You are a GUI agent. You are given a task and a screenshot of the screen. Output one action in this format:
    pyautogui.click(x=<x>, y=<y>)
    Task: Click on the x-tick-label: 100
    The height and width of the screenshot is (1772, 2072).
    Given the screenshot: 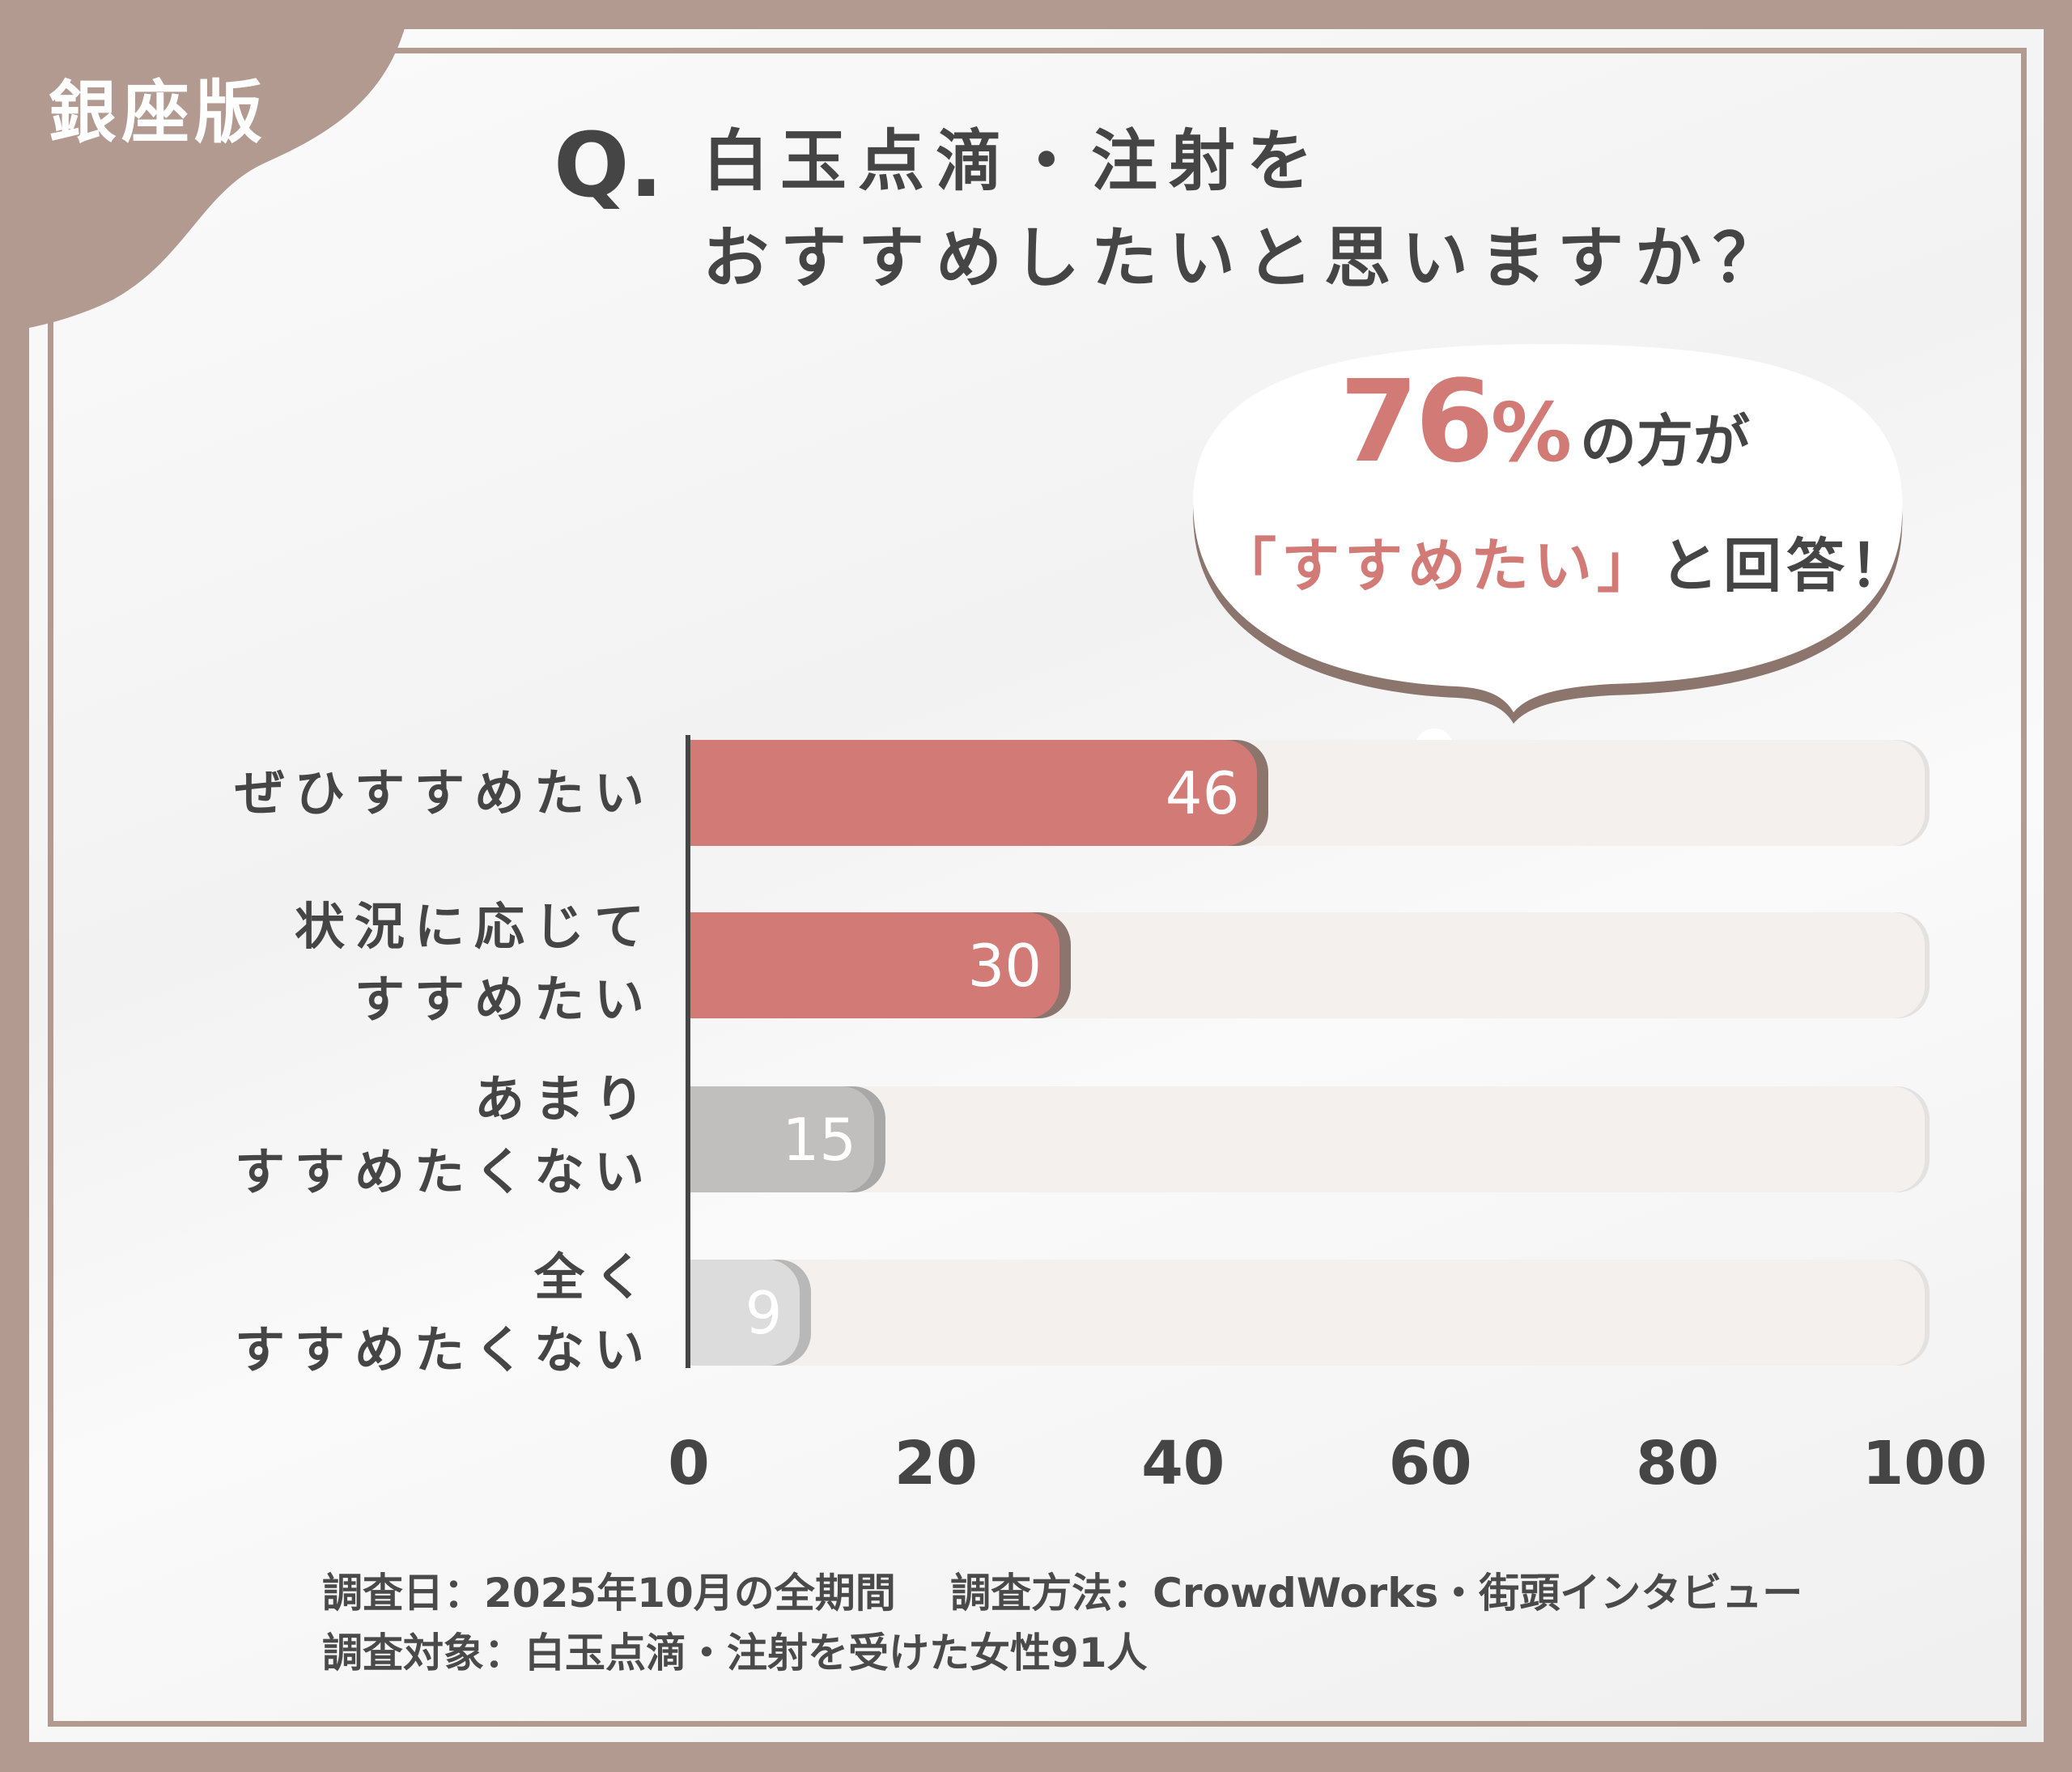 What is the action you would take?
    pyautogui.click(x=1925, y=1464)
    